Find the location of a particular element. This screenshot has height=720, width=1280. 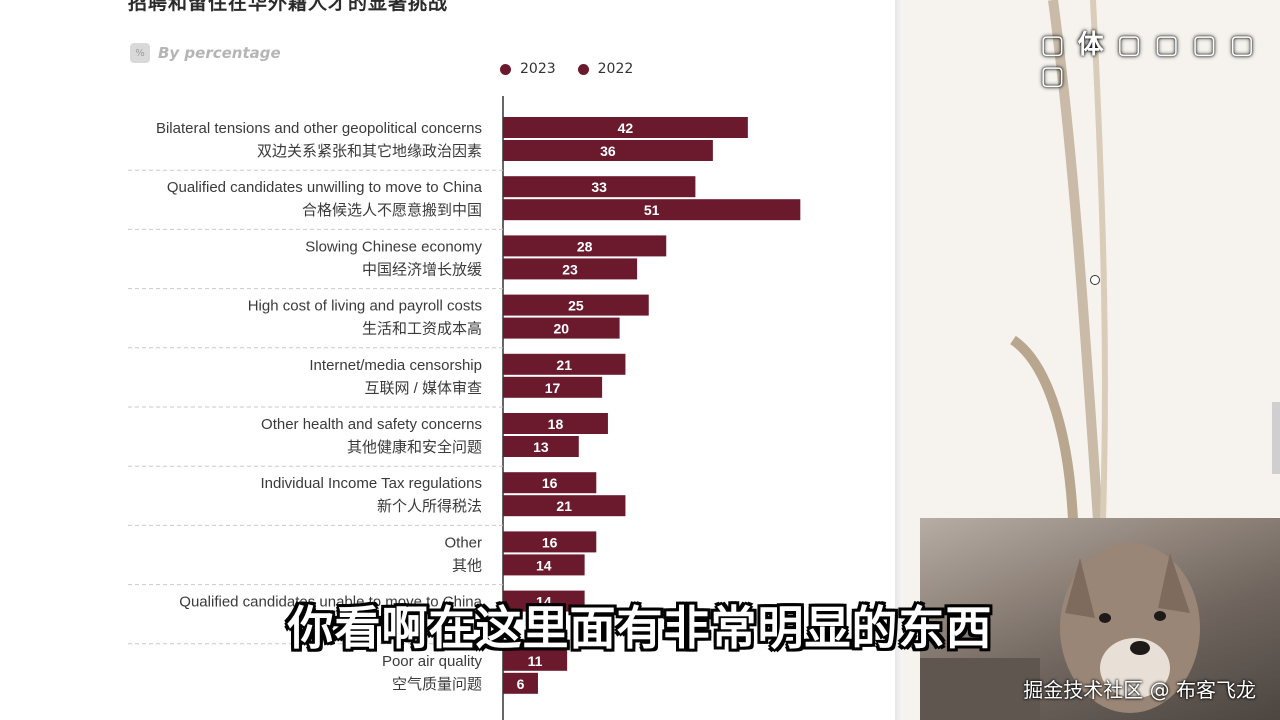

value-label-2023: 28 is located at coordinates (585, 246).